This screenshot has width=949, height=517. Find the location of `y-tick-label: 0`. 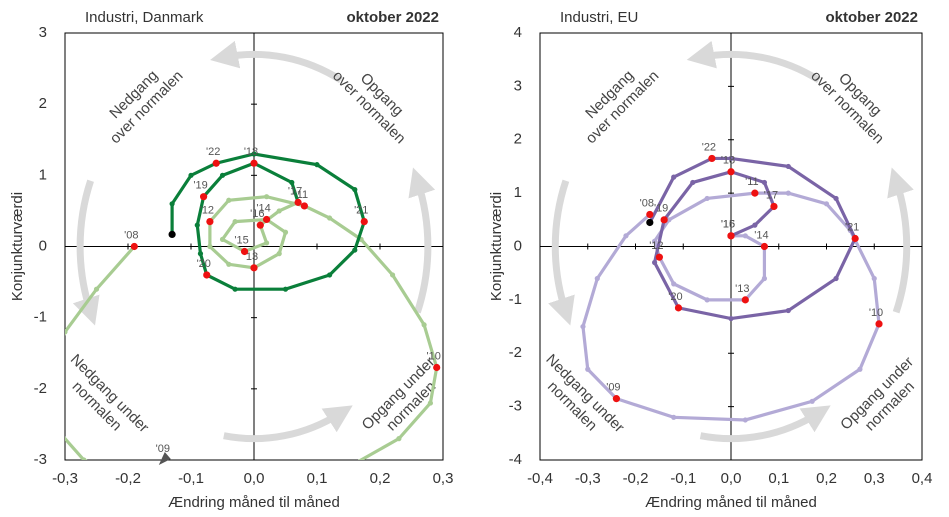

y-tick-label: 0 is located at coordinates (43, 245).